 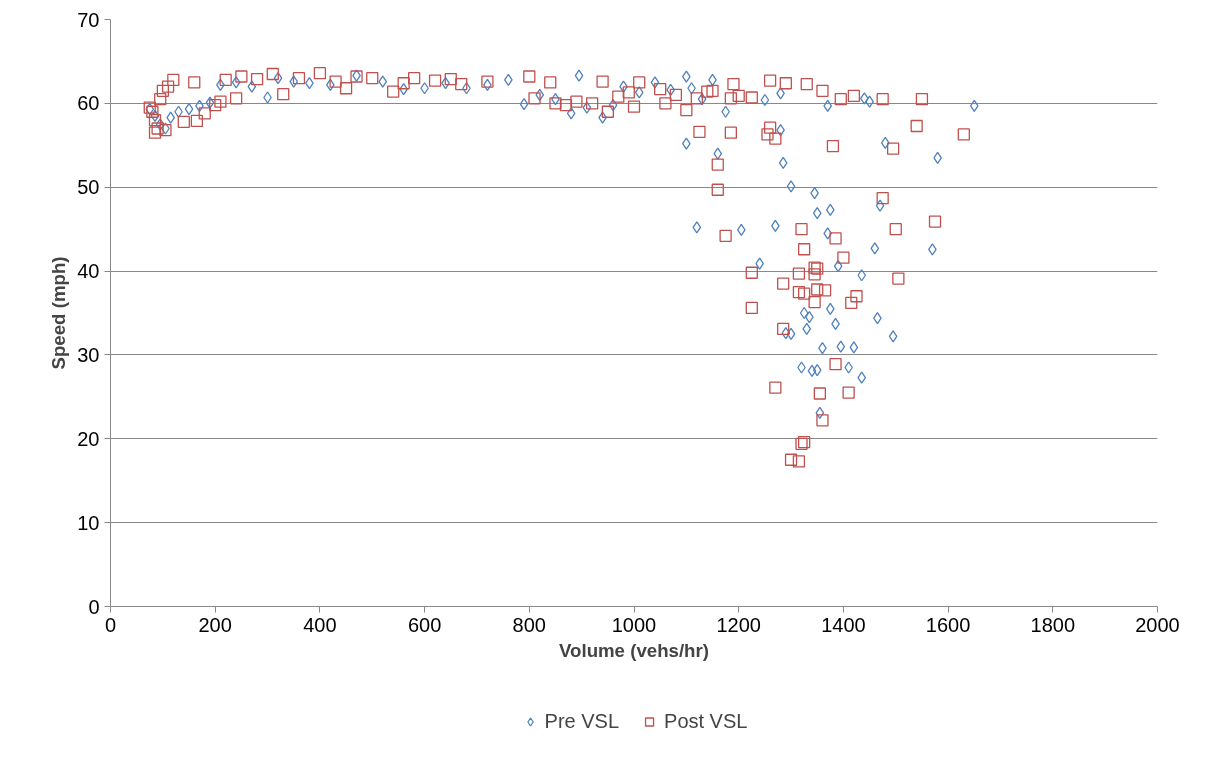 I want to click on y-tick-label: 50, so click(x=88, y=187).